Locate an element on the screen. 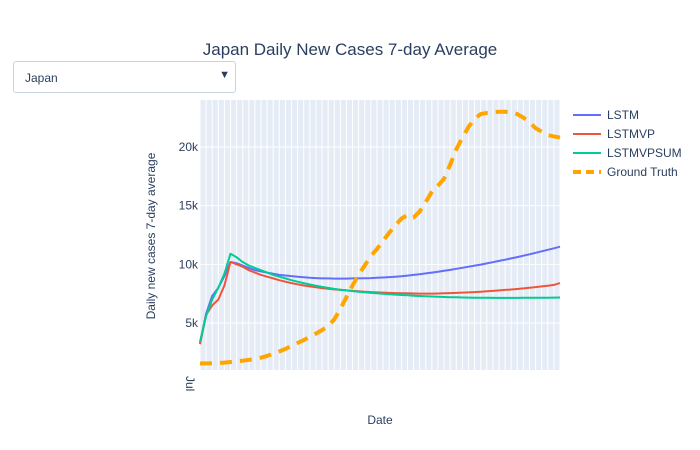 The image size is (700, 450). x-axis-ticks: Jul is located at coordinates (190, 383).